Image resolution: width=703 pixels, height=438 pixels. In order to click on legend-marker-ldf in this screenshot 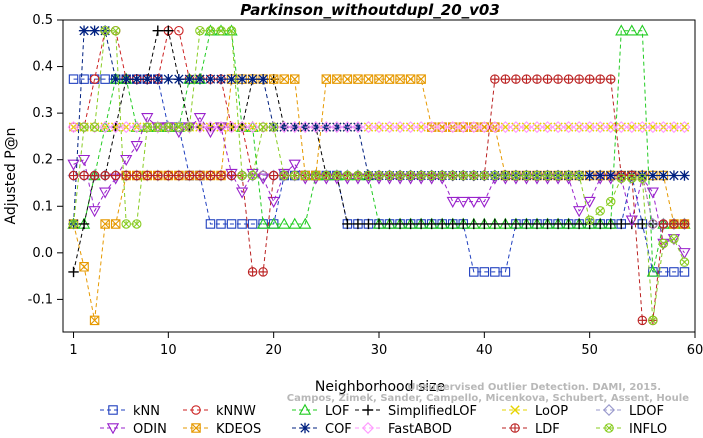, I will do `click(515, 428)`.